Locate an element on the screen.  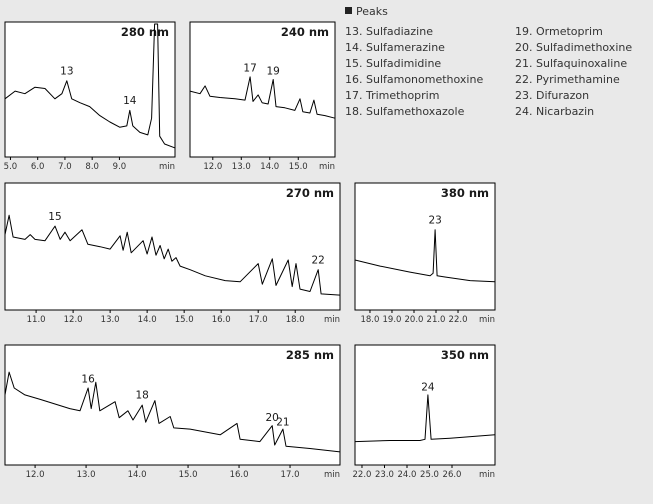
peak-list-item: 14. Sulfamerazine is located at coordinates (395, 47).